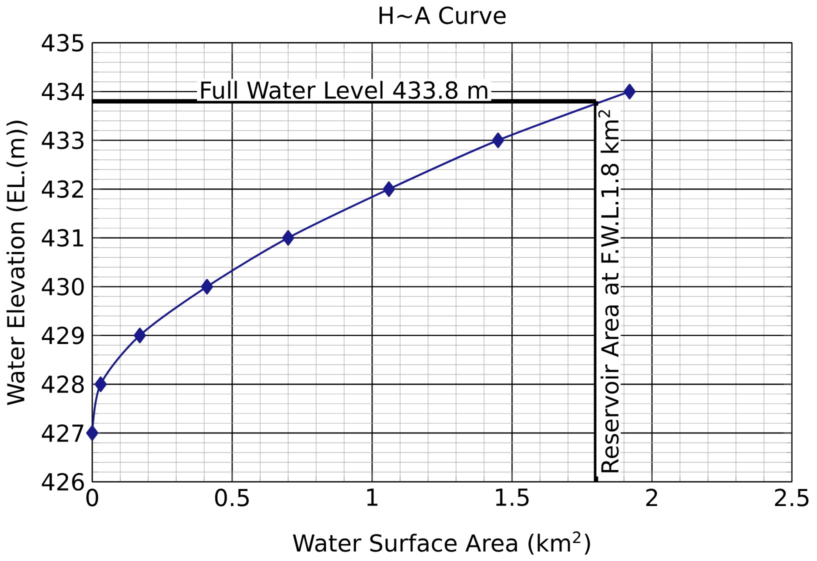 This screenshot has height=561, width=817. Describe the element at coordinates (63, 287) in the screenshot. I see `y-tick-label: 430` at that location.